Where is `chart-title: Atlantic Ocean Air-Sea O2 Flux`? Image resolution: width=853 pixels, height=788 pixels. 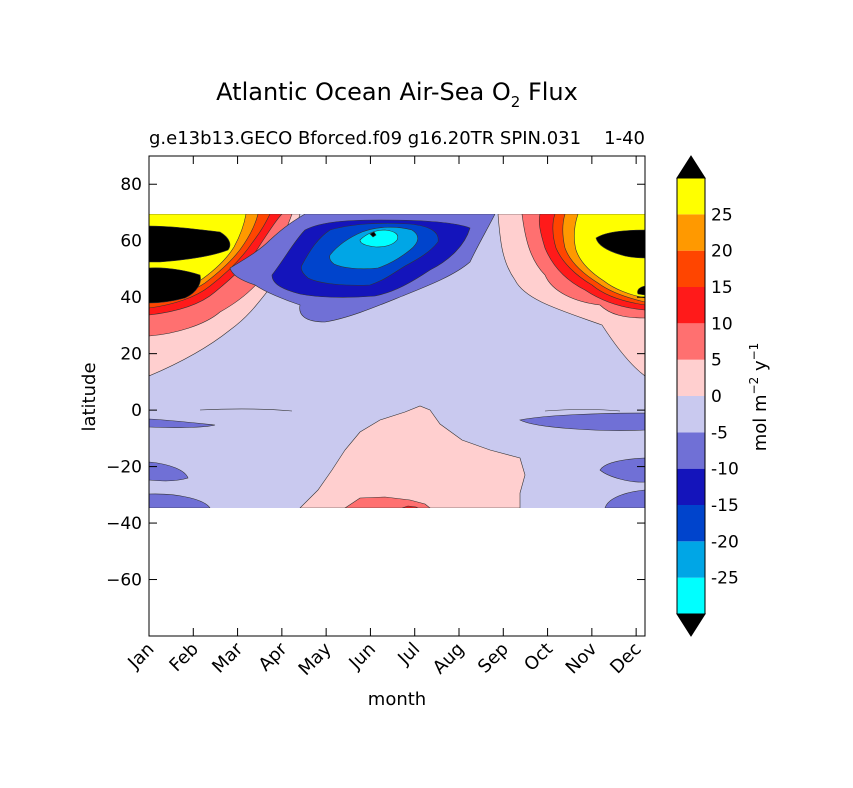
chart-title: Atlantic Ocean Air-Sea O2 Flux is located at coordinates (397, 94).